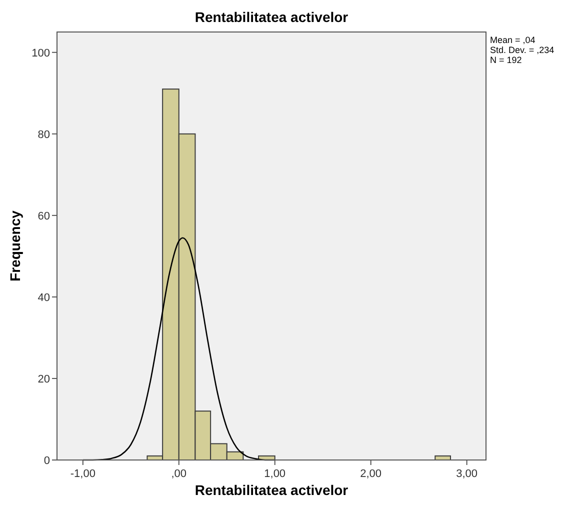  What do you see at coordinates (44, 216) in the screenshot?
I see `y-tick-label: 60` at bounding box center [44, 216].